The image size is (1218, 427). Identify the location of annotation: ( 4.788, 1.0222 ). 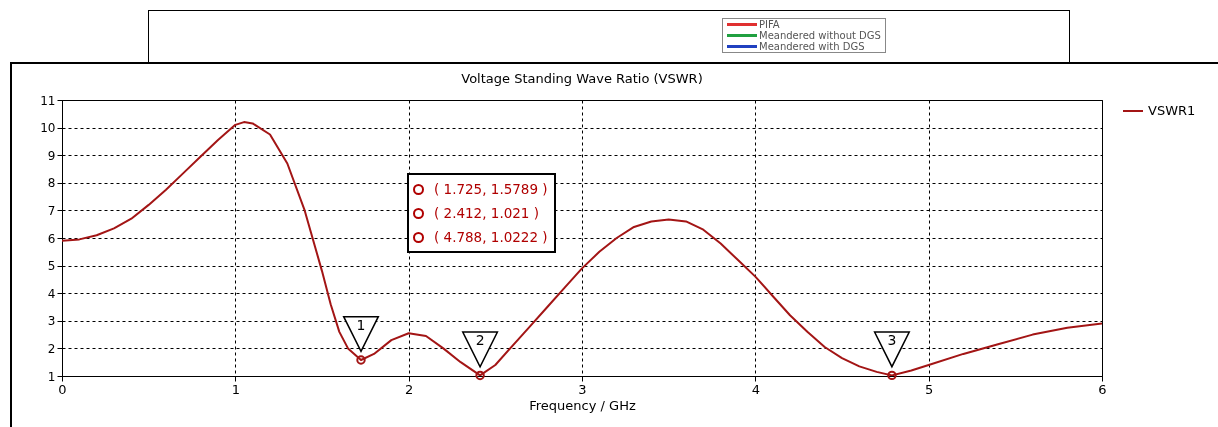
(491, 237).